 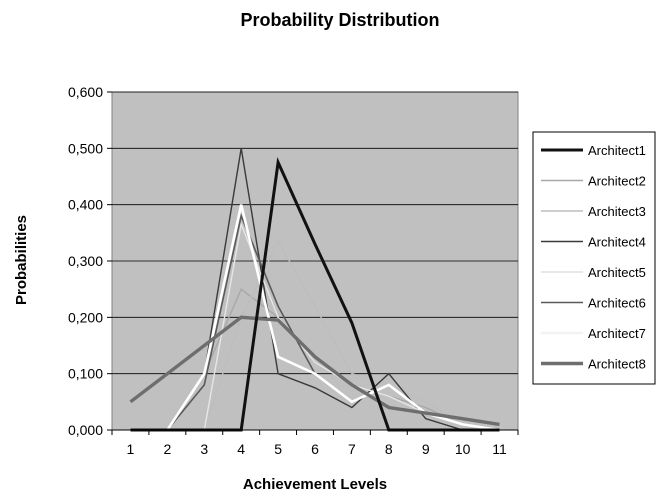 I want to click on x-tick-label: 1, so click(x=131, y=449).